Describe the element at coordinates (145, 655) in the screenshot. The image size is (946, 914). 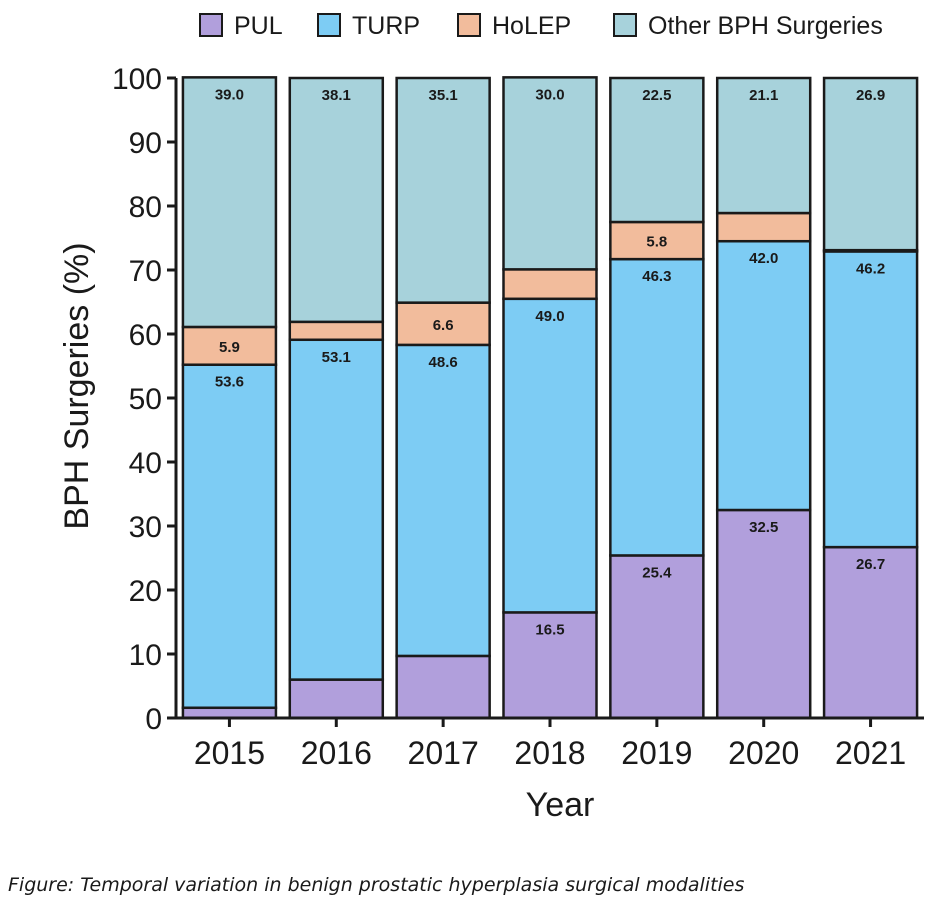
I see `y-tick-label: 10` at that location.